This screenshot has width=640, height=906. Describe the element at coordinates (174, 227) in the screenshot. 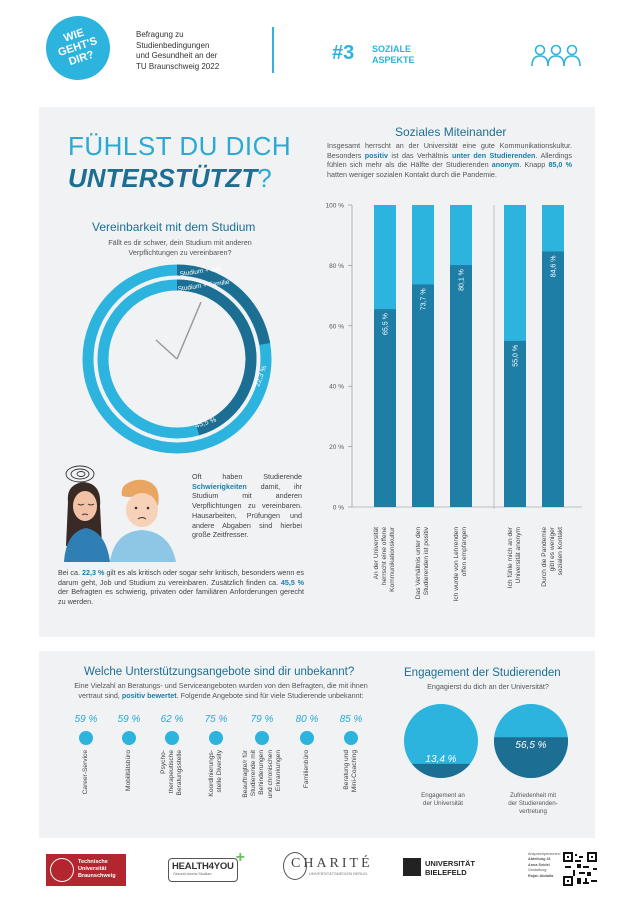

I see `compat-title: Vereinbarkeit mit dem Studium` at that location.